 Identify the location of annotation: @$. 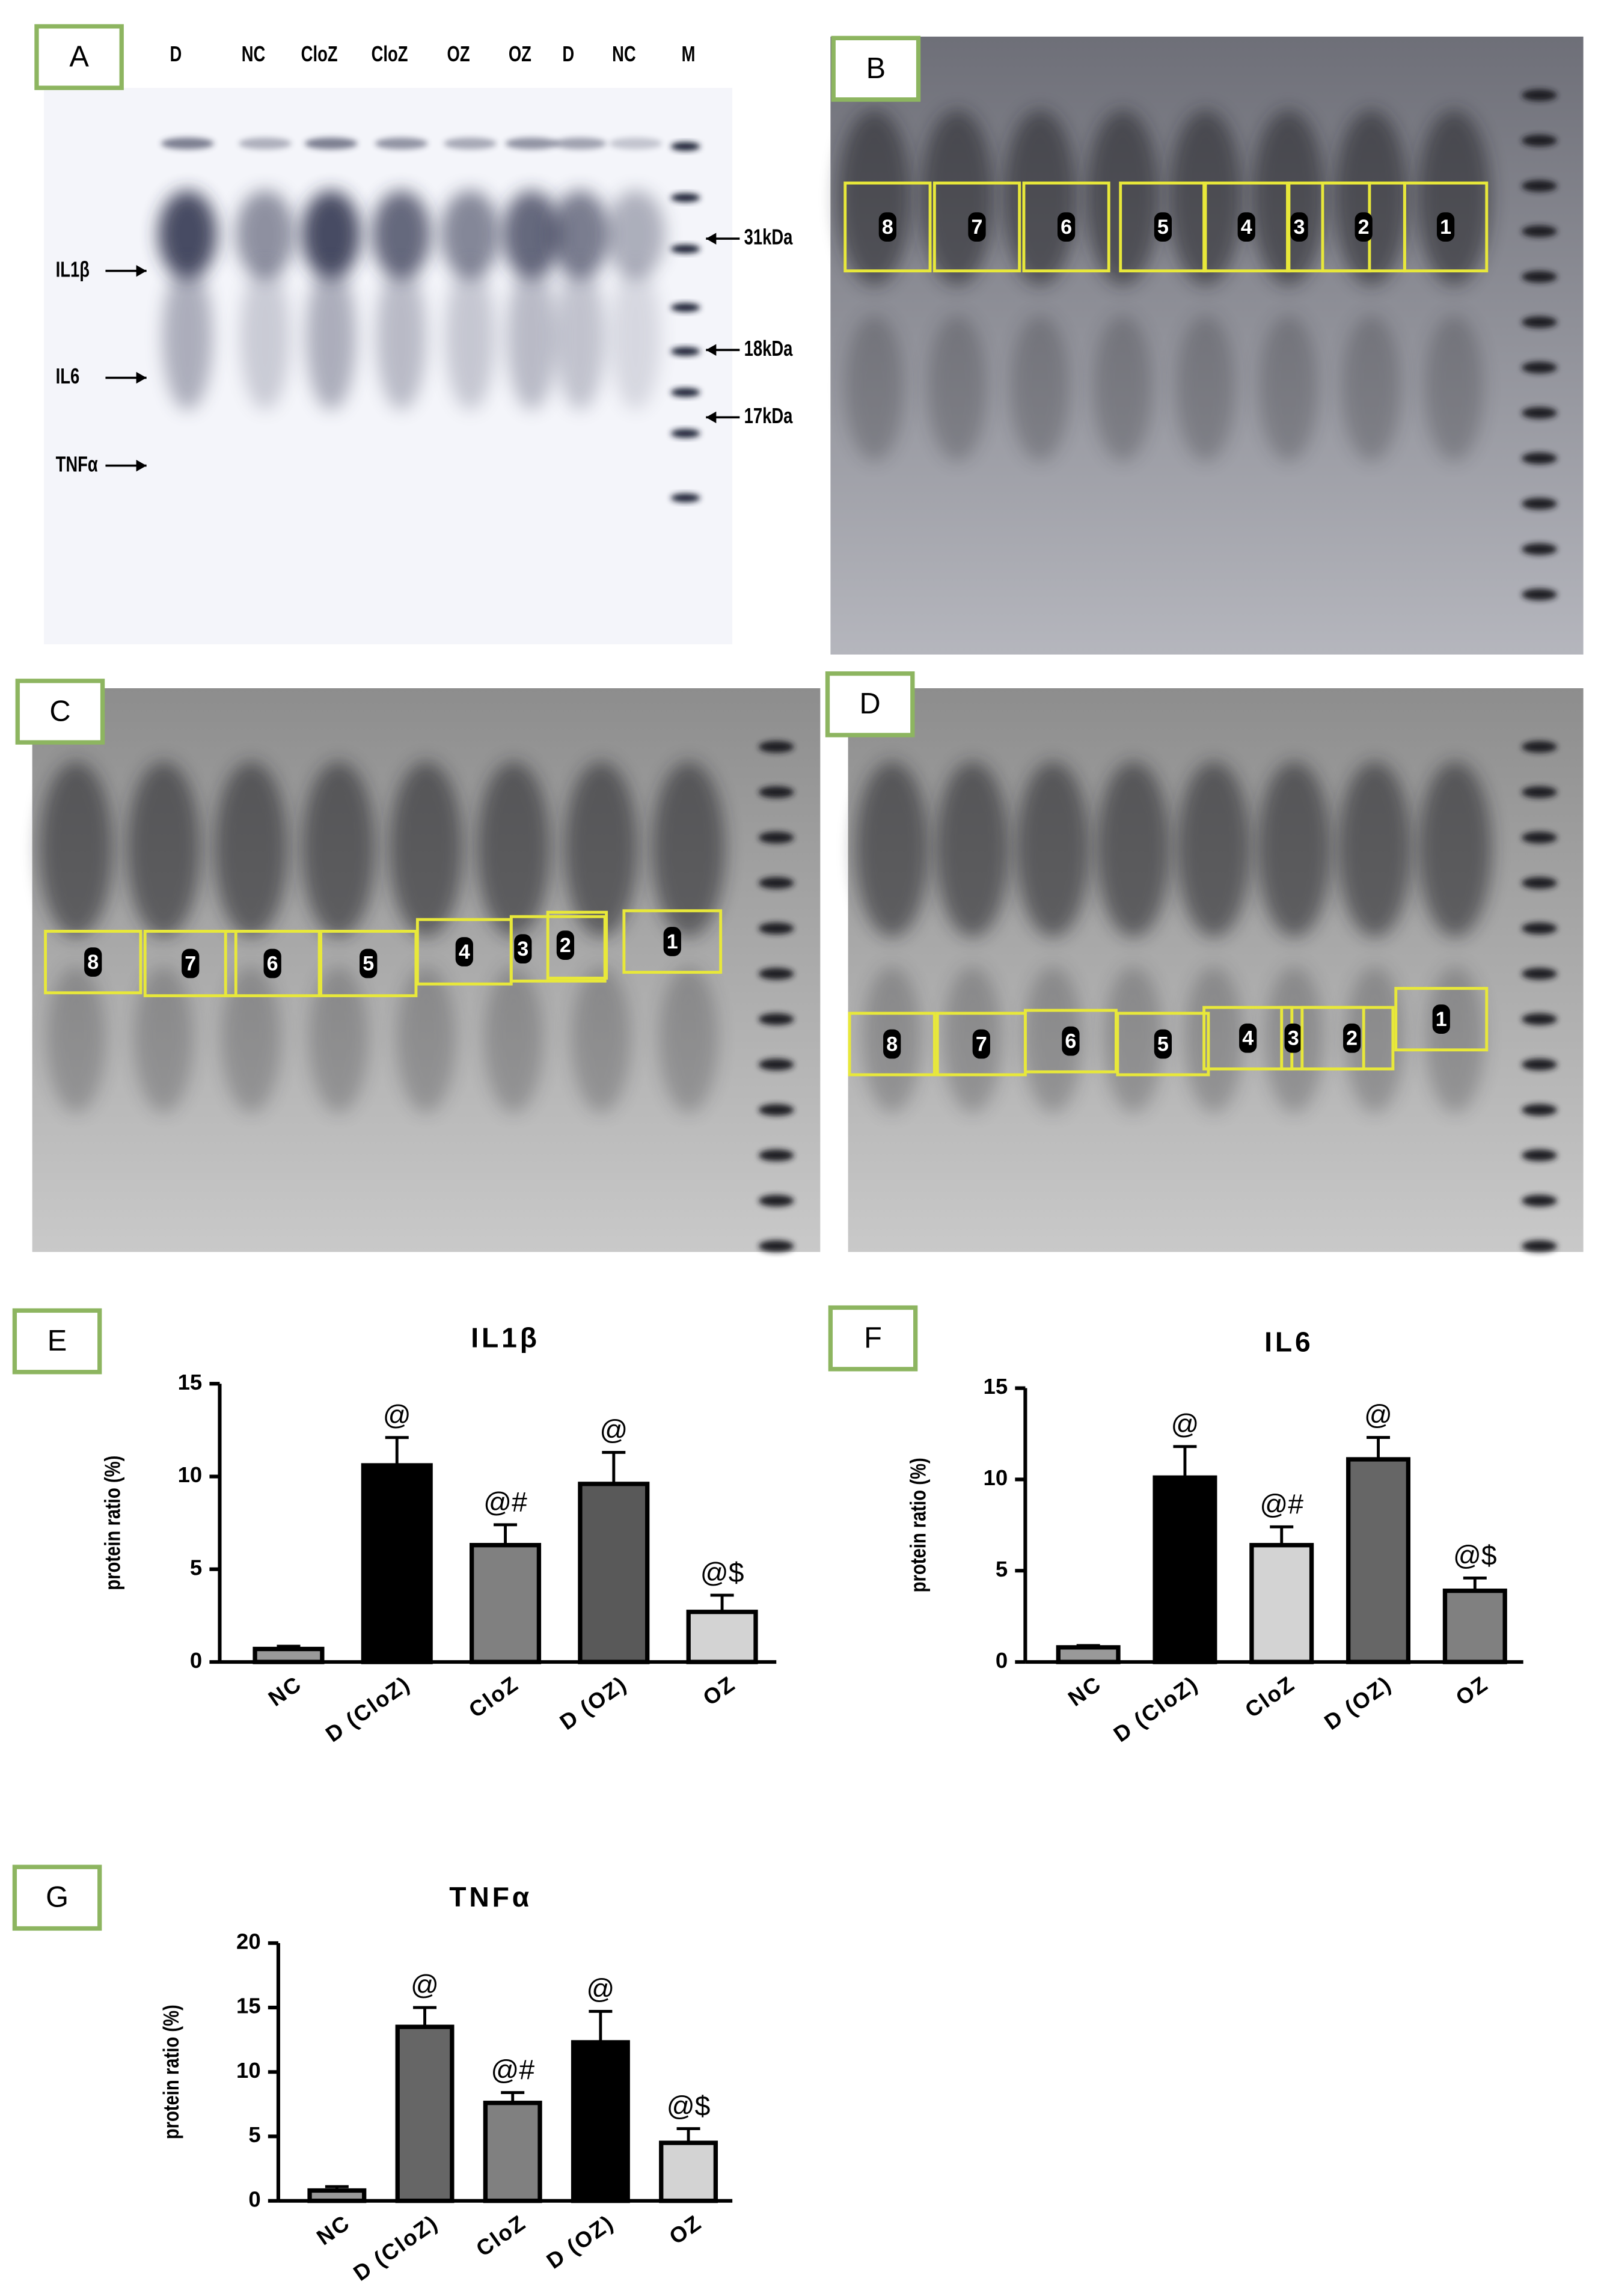
(1475, 1555).